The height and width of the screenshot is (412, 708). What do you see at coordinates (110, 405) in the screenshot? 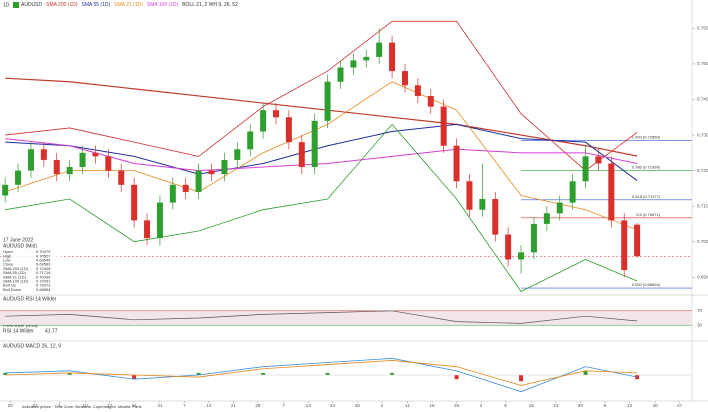
I see `x-tick-label: 17` at bounding box center [110, 405].